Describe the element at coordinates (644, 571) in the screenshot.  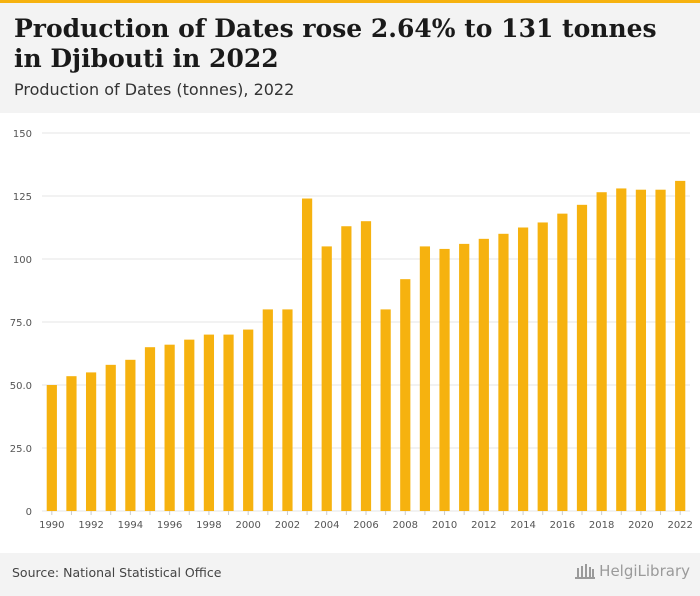
I see `brand-name: HelgiLibrary` at that location.